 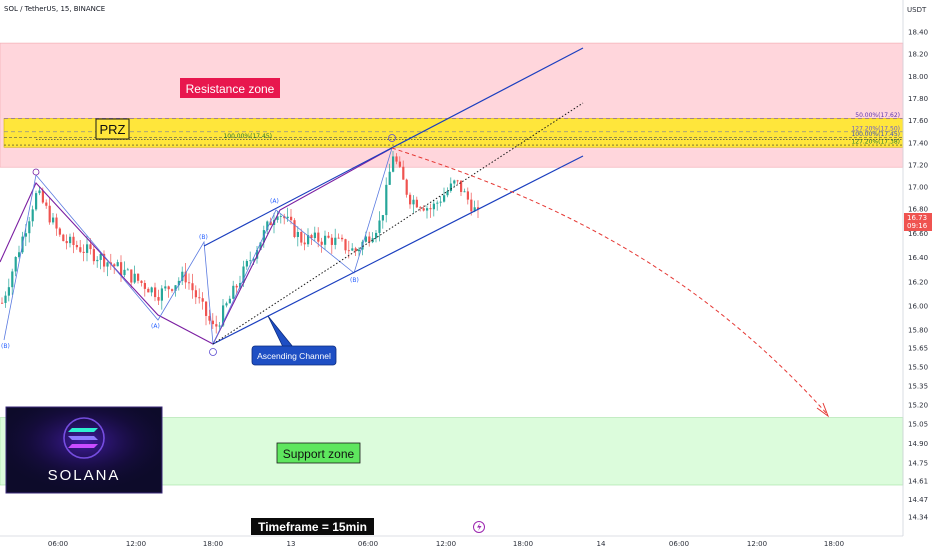 I want to click on price-tick-label: 18.20, so click(x=918, y=55).